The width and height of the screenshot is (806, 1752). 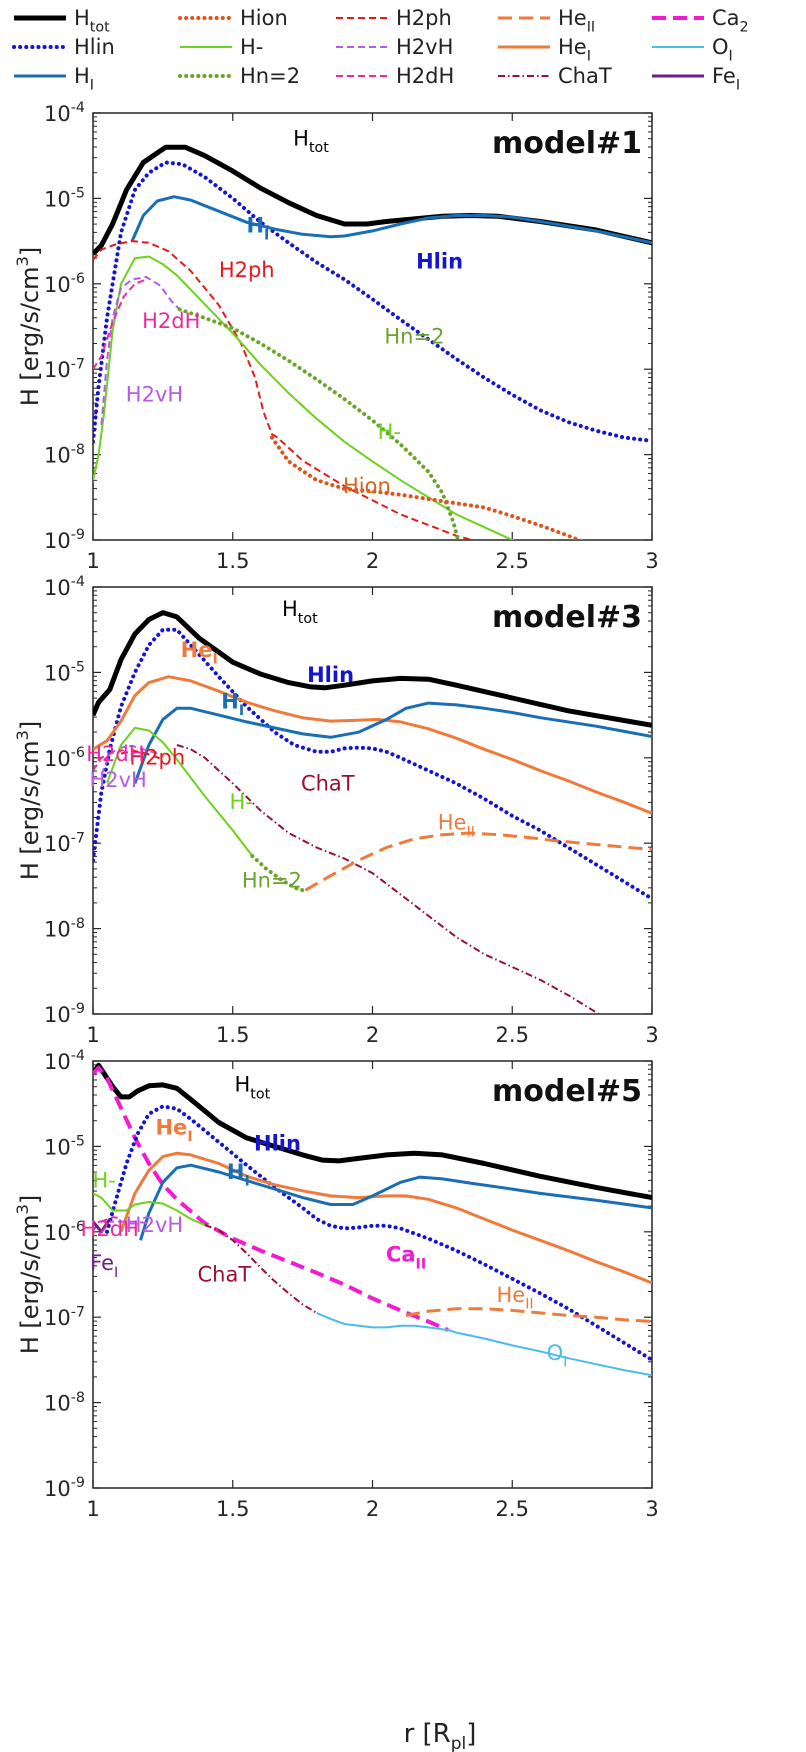 I want to click on series-annotation: ChaT, so click(x=225, y=1274).